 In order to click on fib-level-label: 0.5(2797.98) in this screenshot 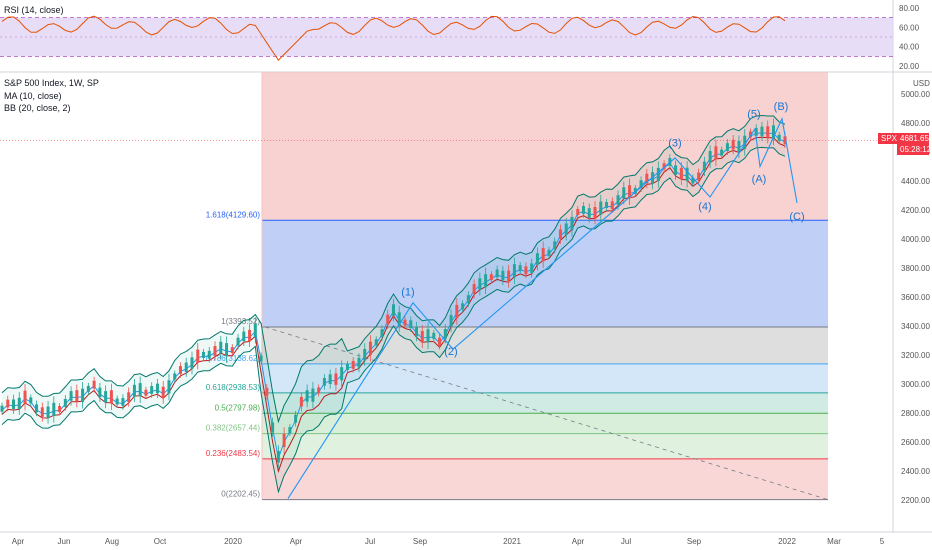, I will do `click(238, 407)`.